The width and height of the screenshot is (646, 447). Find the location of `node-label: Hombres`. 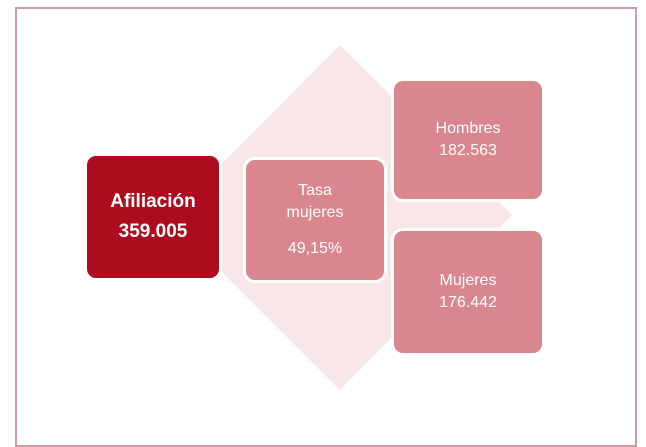

node-label: Hombres is located at coordinates (468, 128).